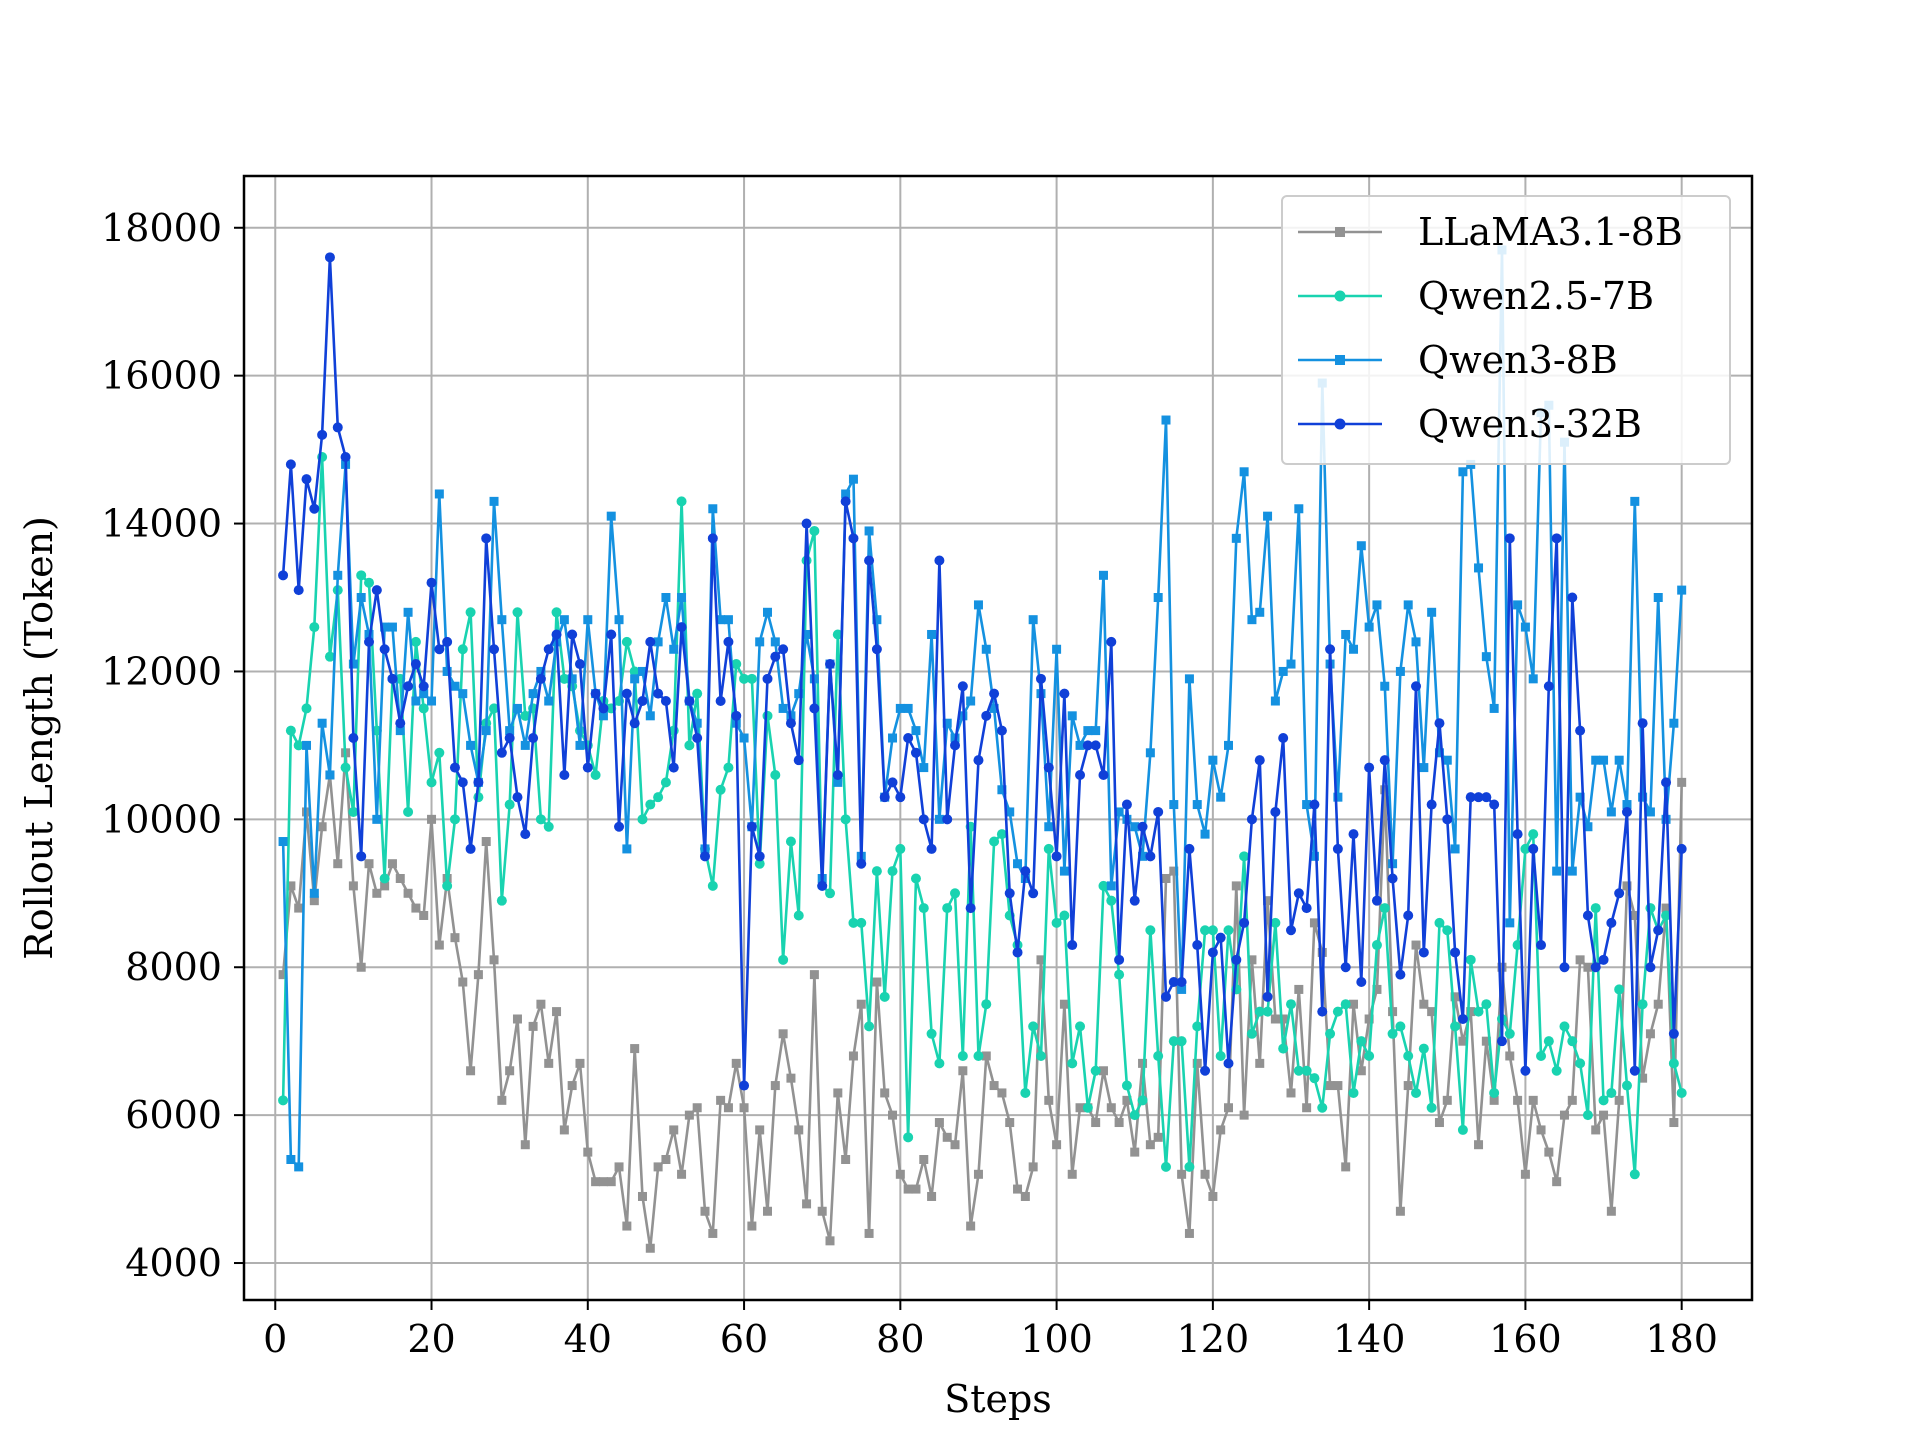 This screenshot has width=1920, height=1440. Describe the element at coordinates (1340, 232) in the screenshot. I see `legend-marker` at that location.